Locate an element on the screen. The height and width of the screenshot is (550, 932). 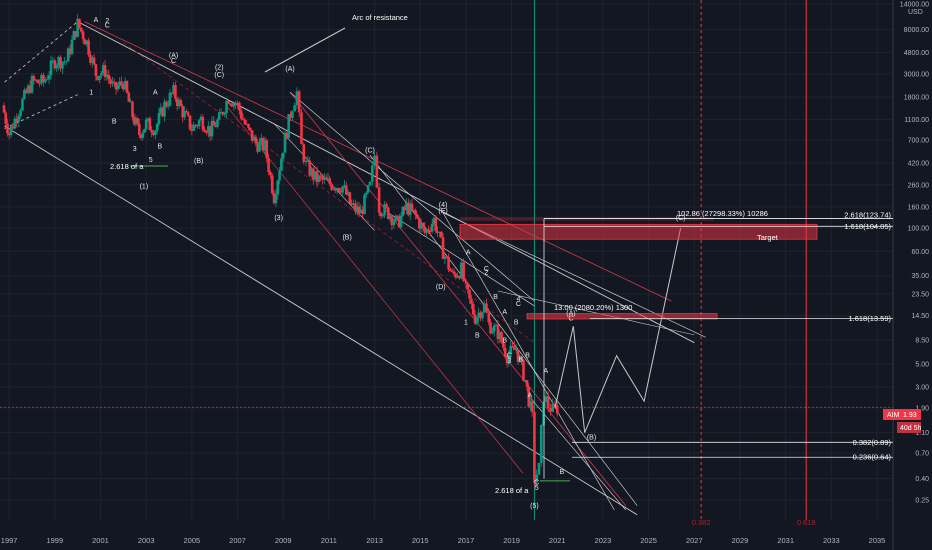
y-tick-label: 1100.00 is located at coordinates (916, 120).